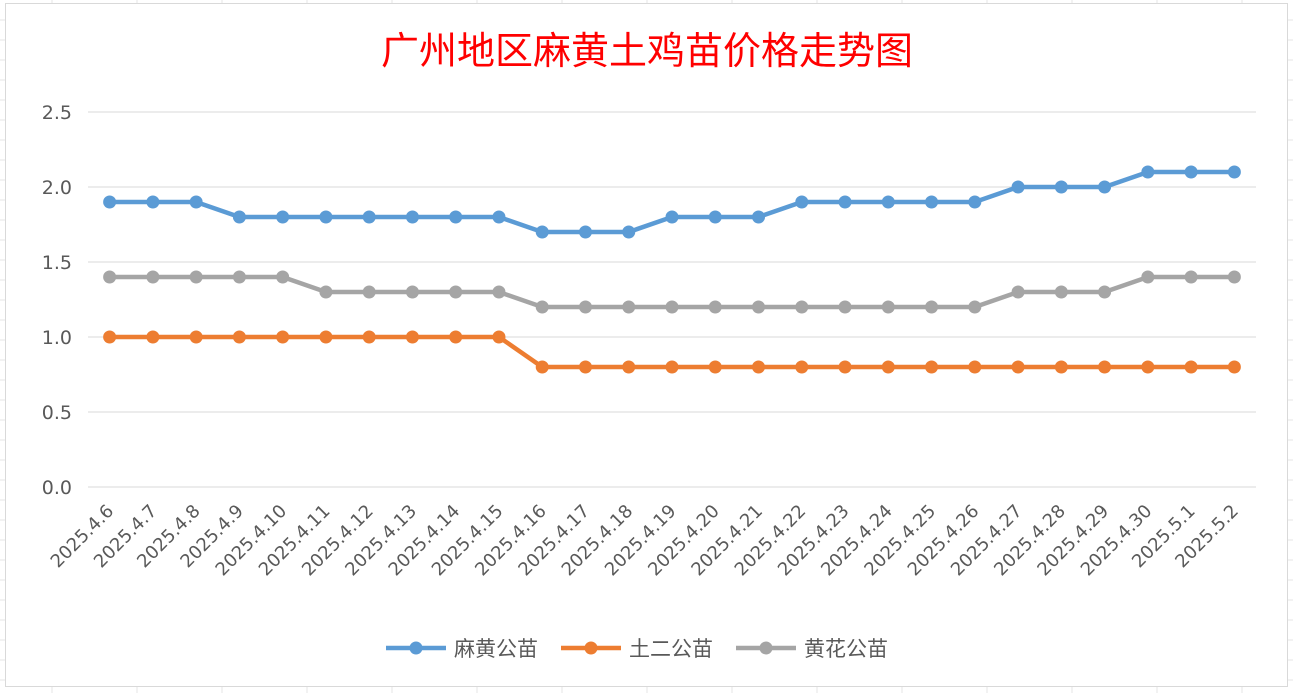  What do you see at coordinates (57, 413) in the screenshot?
I see `y-tick-label: 0.5` at bounding box center [57, 413].